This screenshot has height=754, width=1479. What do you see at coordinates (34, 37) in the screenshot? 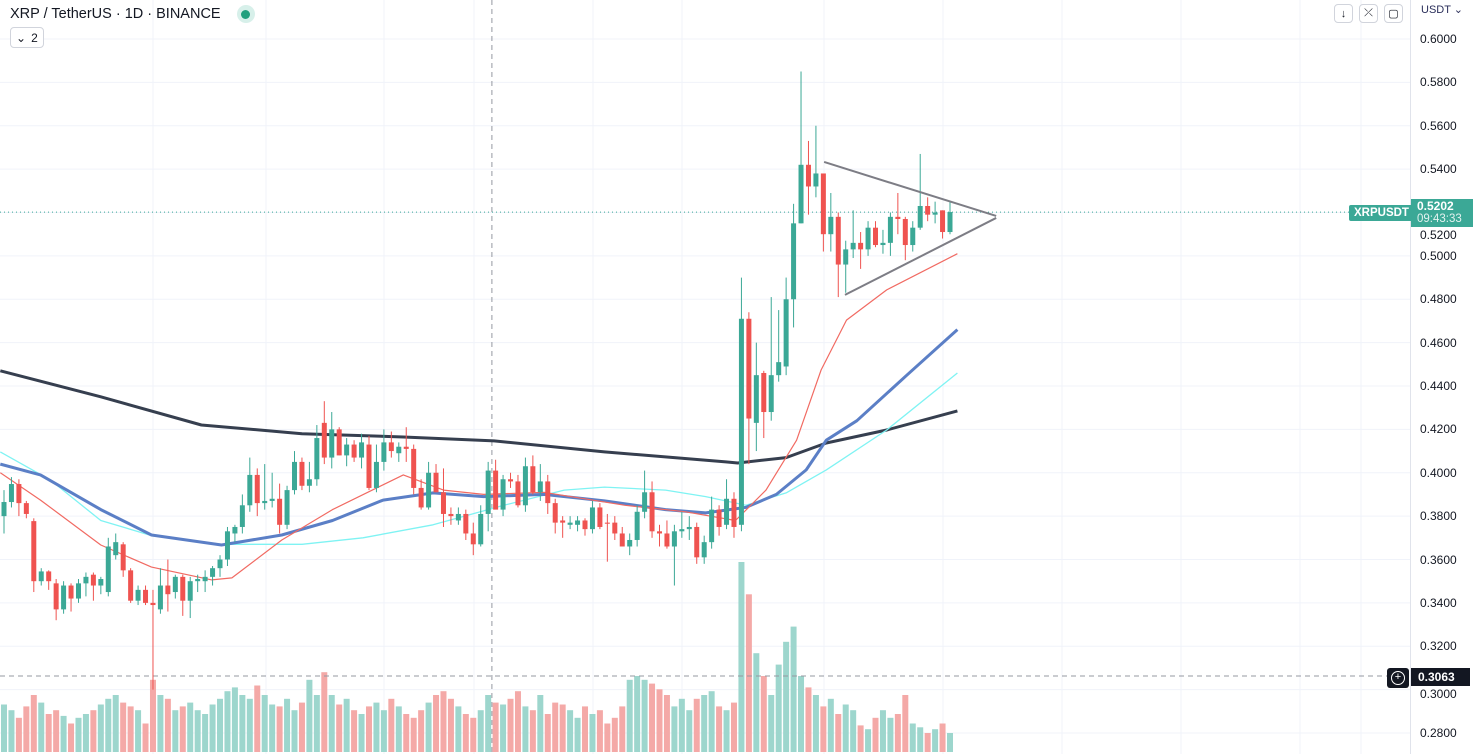
I see `indicators-count: 2` at bounding box center [34, 37].